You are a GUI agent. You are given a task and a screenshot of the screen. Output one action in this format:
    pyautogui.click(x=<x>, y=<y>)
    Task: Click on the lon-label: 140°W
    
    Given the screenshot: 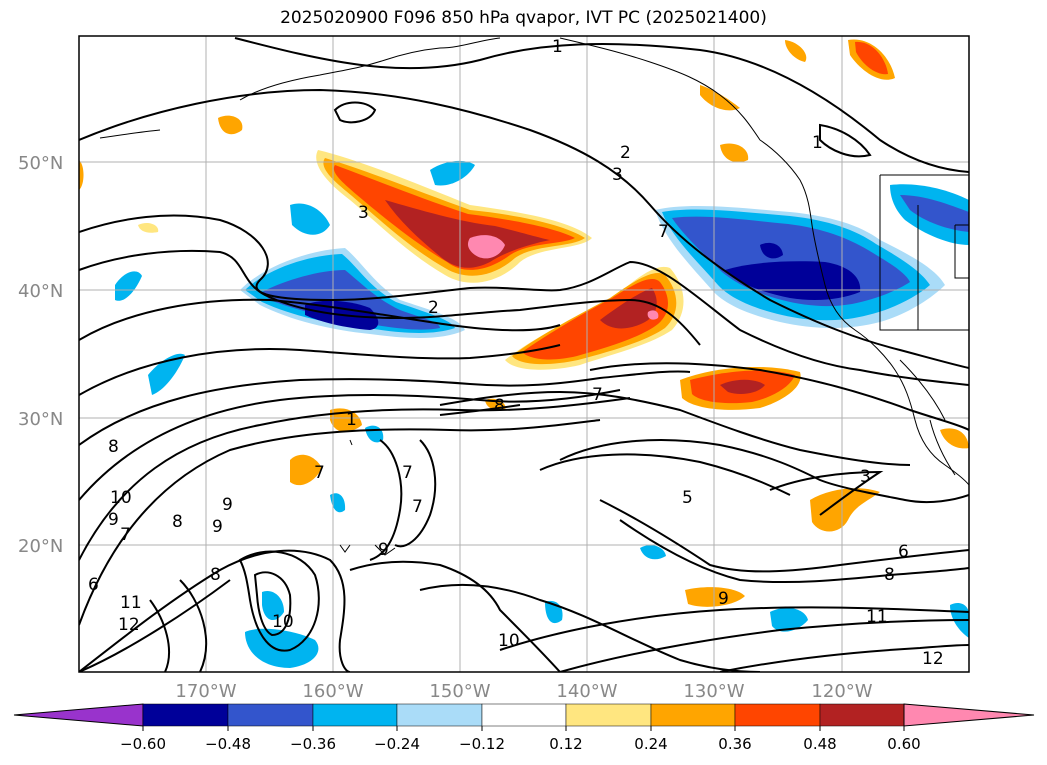 What is the action you would take?
    pyautogui.click(x=586, y=691)
    